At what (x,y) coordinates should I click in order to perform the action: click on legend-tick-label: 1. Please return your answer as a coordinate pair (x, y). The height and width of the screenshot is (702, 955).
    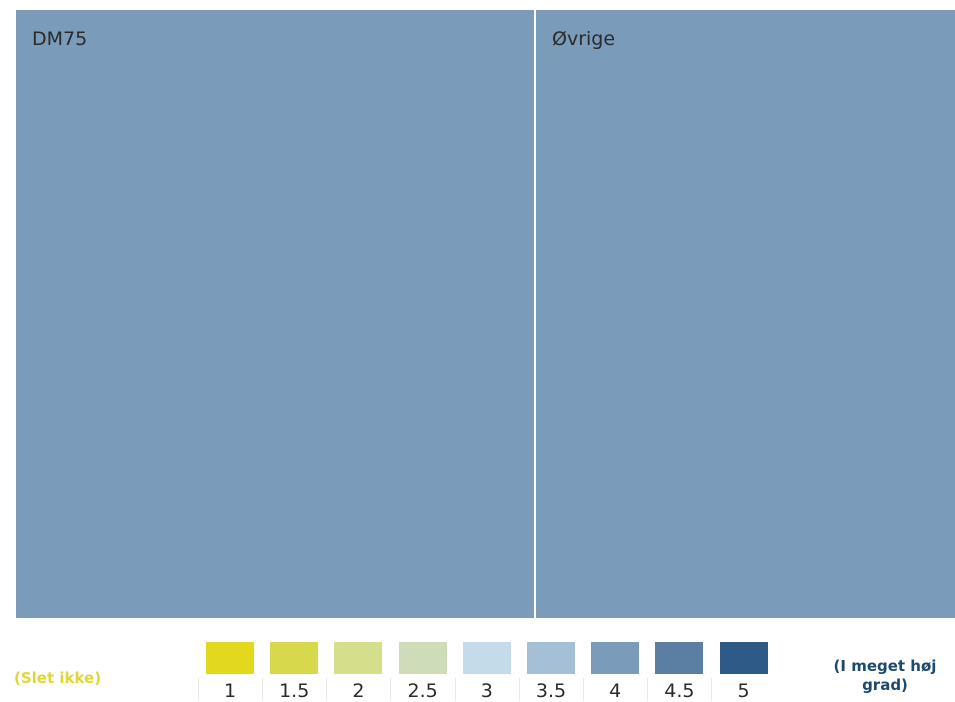
    Looking at the image, I should click on (230, 691).